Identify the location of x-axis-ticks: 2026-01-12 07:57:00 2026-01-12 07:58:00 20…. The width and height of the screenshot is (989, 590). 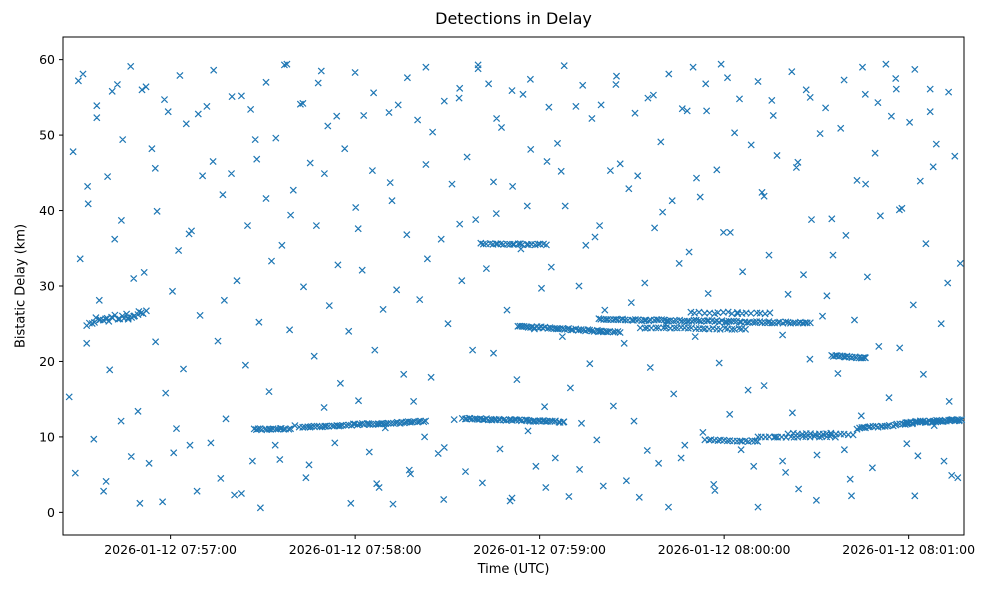
(539, 546).